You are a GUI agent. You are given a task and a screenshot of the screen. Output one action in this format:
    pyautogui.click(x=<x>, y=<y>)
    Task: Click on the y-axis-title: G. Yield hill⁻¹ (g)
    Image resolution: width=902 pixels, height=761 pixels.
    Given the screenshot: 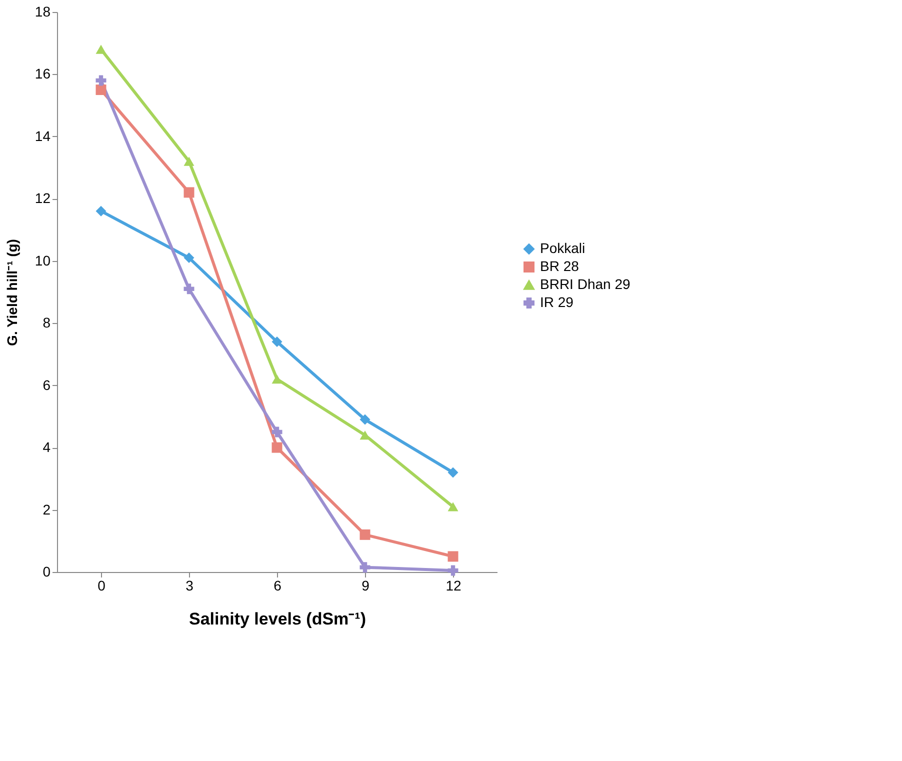 What is the action you would take?
    pyautogui.click(x=12, y=292)
    